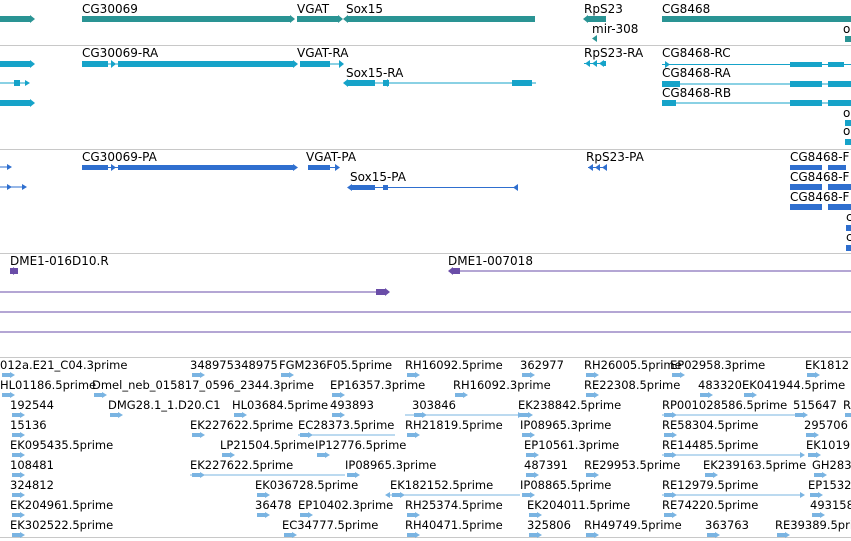 This screenshot has height=541, width=851. Describe the element at coordinates (579, 505) in the screenshot. I see `est-label: EK204011.5prime` at that location.